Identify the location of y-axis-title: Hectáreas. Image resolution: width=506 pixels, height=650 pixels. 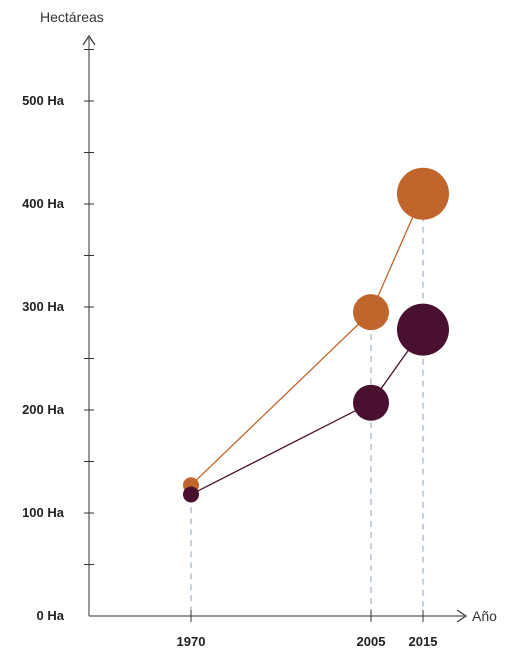
(72, 17).